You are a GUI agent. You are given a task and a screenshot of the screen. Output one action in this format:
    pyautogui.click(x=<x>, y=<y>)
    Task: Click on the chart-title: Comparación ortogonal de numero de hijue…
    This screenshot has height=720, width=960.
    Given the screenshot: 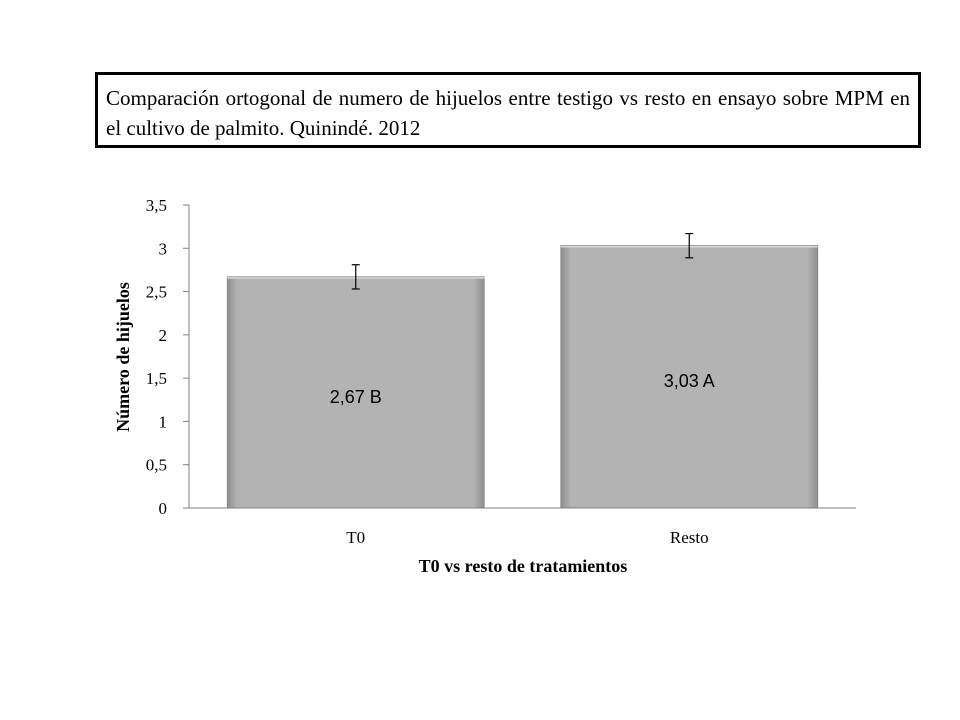 What is the action you would take?
    pyautogui.click(x=508, y=110)
    